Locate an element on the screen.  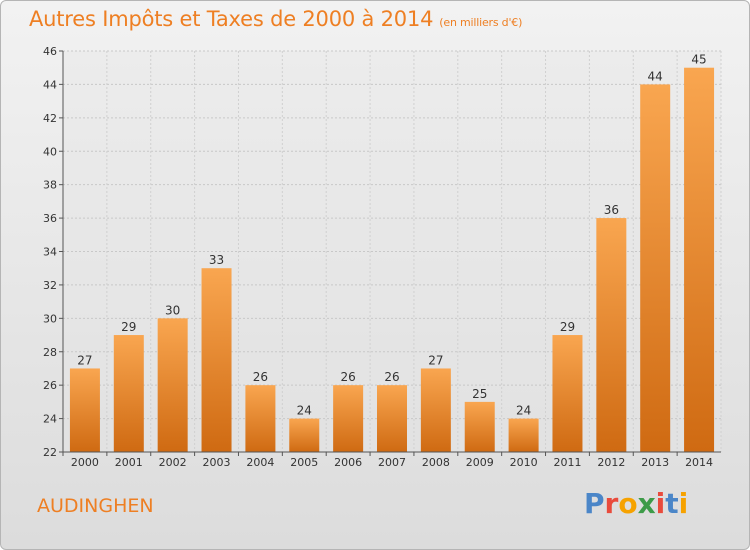
x-tick-label: 2010 is located at coordinates (524, 462).